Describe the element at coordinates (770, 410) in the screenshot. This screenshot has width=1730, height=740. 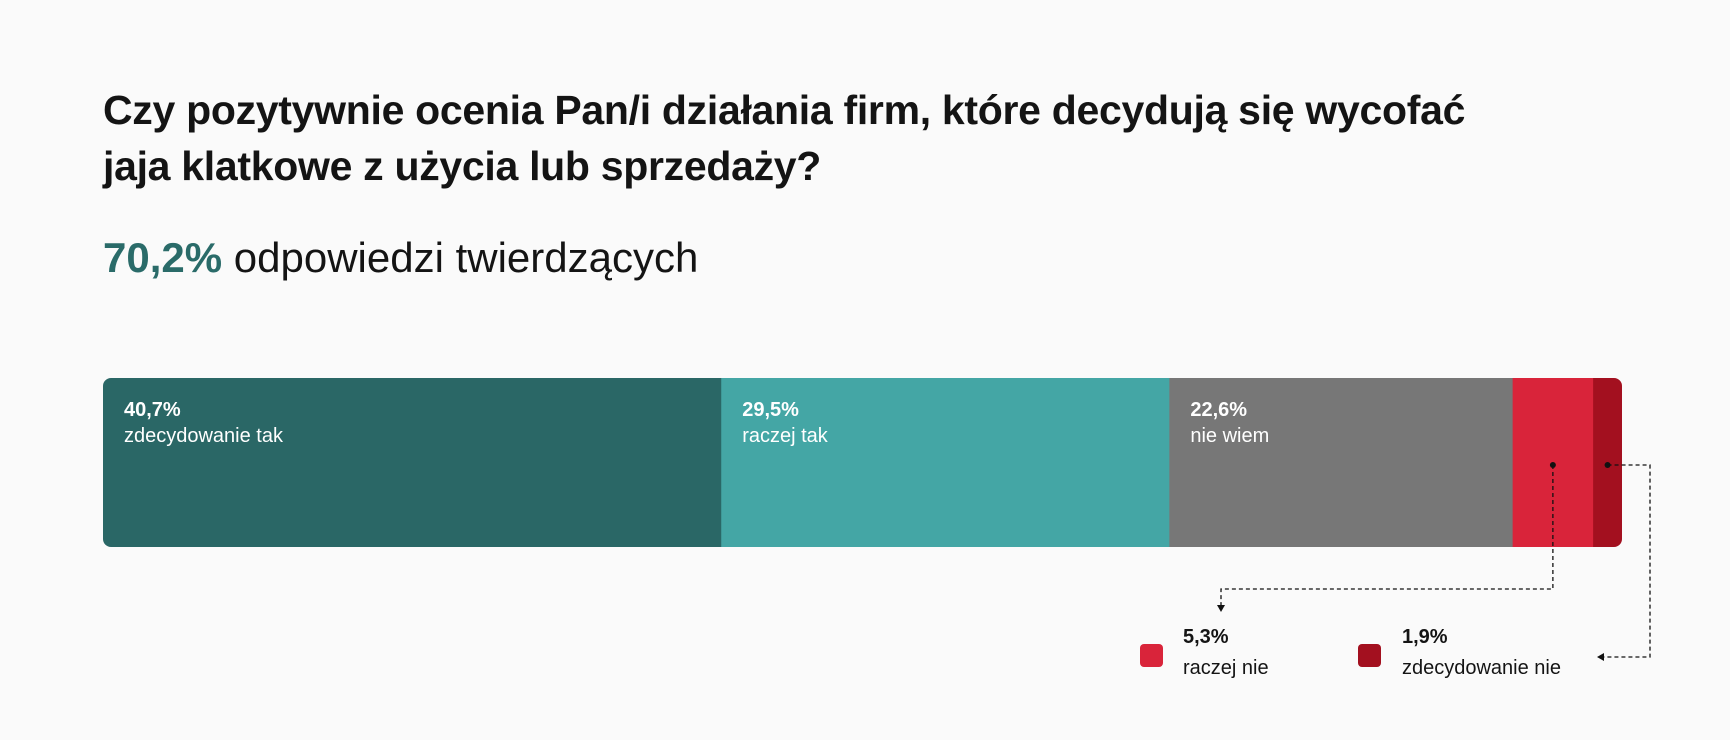
I see `segment-value-label: 29,5%` at that location.